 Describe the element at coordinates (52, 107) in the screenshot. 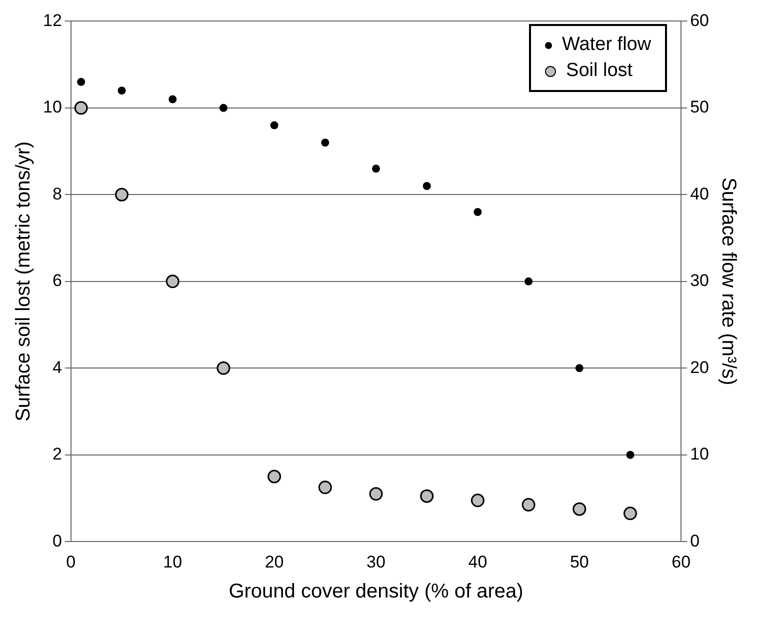

I see `y-tick-label: 10` at that location.